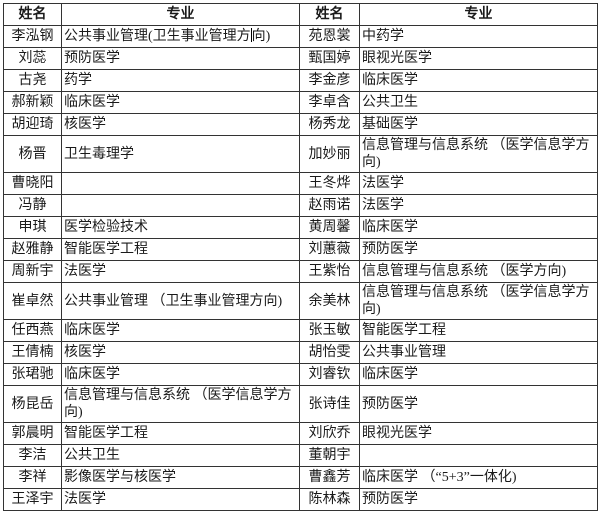  I want to click on name-cell-right: 董朝宇, so click(329, 455).